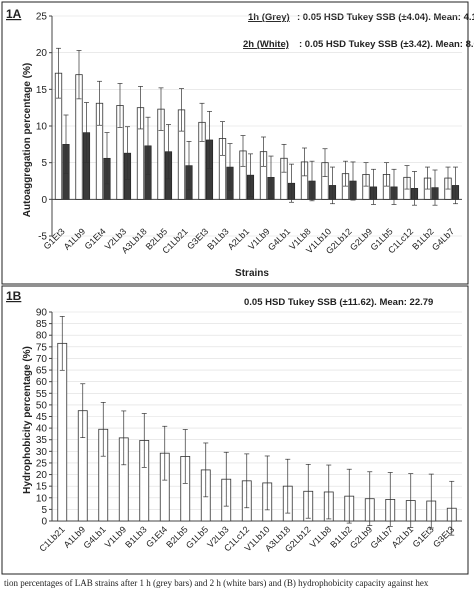 The image size is (474, 590). Describe the element at coordinates (44, 510) in the screenshot. I see `b-y-tick-label: 5` at that location.